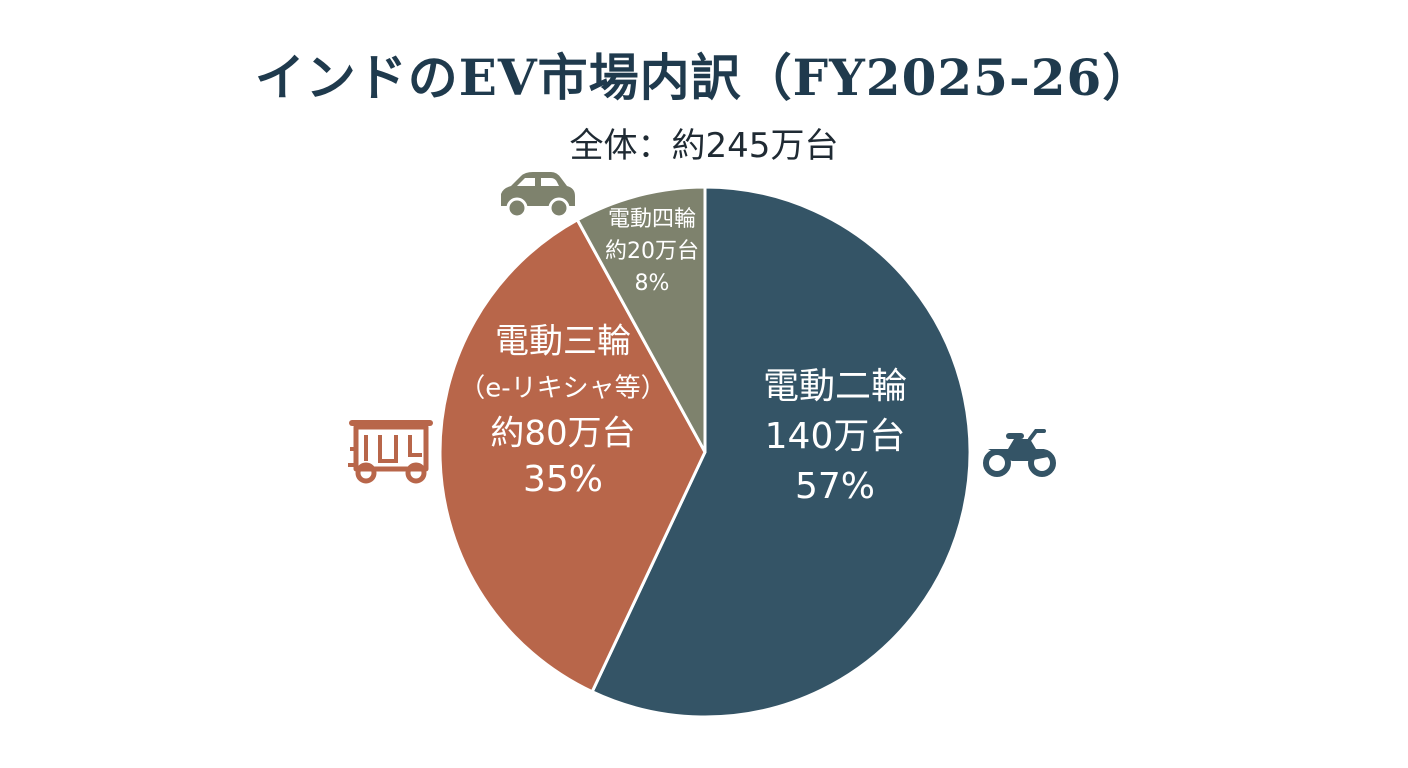 The image size is (1408, 768). Describe the element at coordinates (652, 283) in the screenshot. I see `slice-percent-label: 8%` at that location.